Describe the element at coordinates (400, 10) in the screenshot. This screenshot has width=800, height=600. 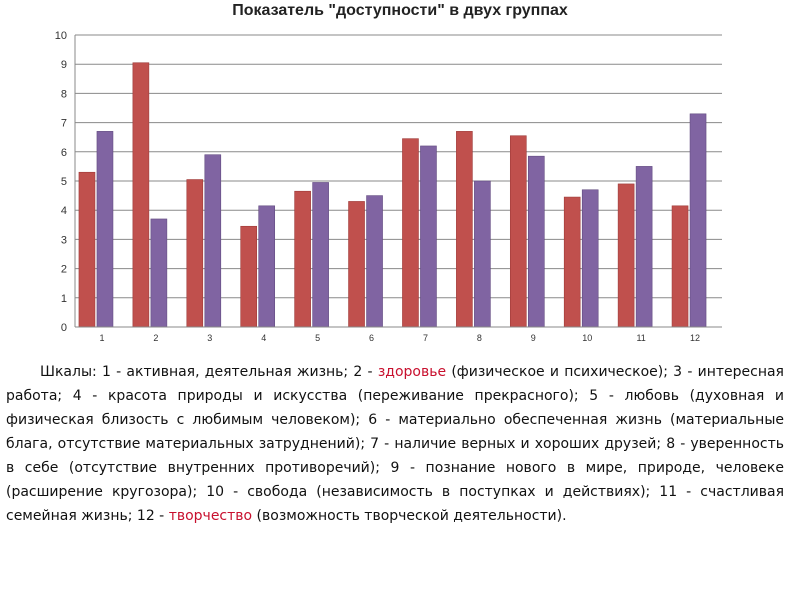
I see `chart-title: Показатель "доступности" в двух группах` at that location.